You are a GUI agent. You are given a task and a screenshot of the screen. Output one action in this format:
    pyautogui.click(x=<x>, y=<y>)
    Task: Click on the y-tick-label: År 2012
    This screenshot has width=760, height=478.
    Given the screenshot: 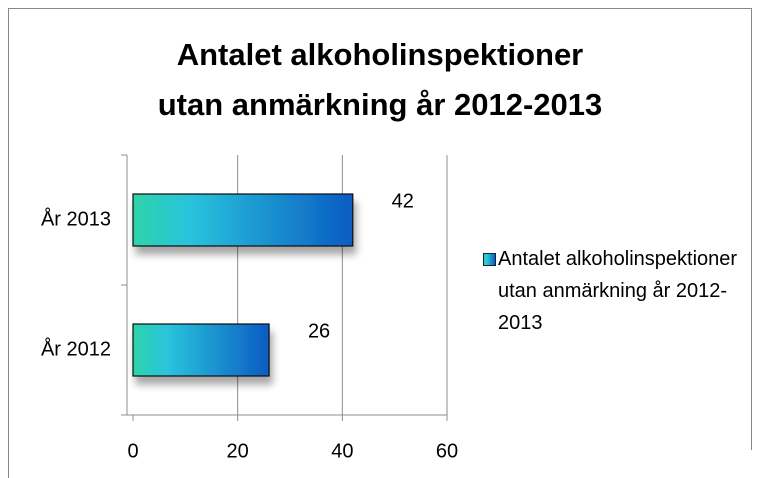 What is the action you would take?
    pyautogui.click(x=76, y=348)
    